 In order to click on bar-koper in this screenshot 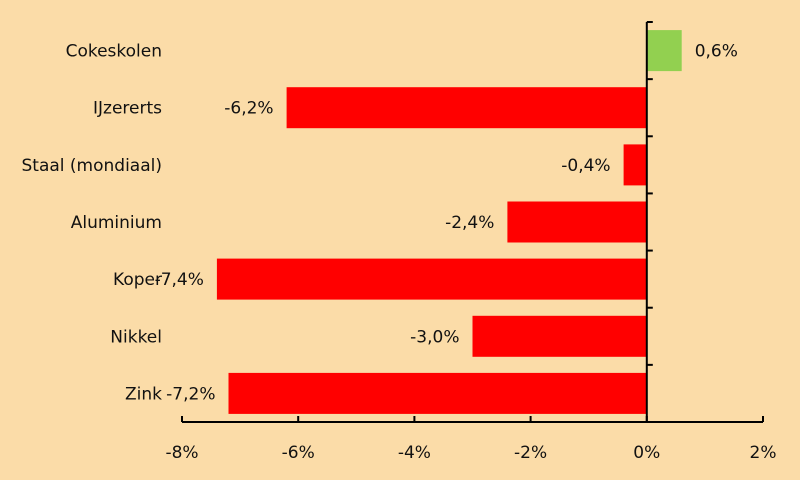, I will do `click(431, 279)`.